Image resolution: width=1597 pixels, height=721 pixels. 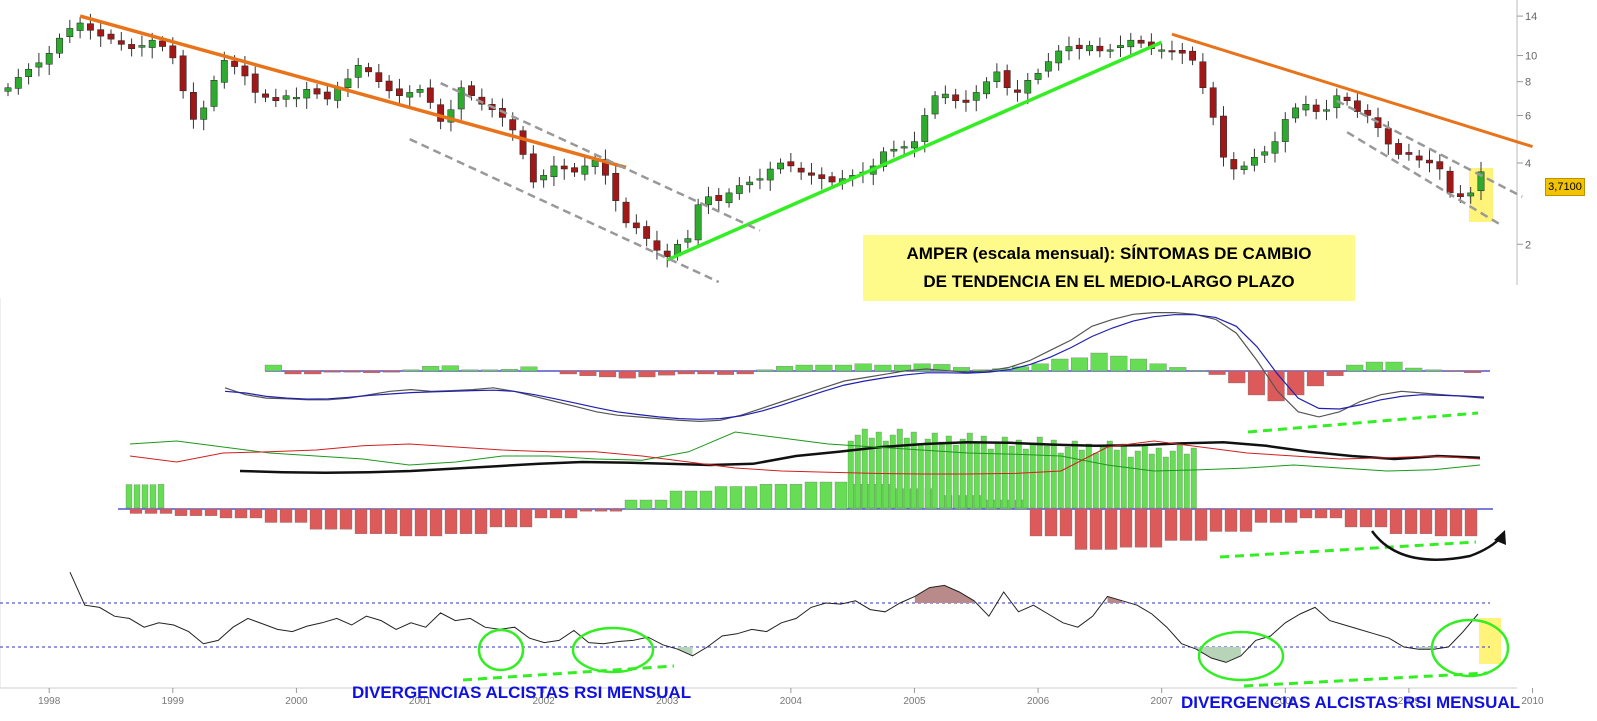 What do you see at coordinates (986, 653) in the screenshot?
I see `annotation-overlays` at bounding box center [986, 653].